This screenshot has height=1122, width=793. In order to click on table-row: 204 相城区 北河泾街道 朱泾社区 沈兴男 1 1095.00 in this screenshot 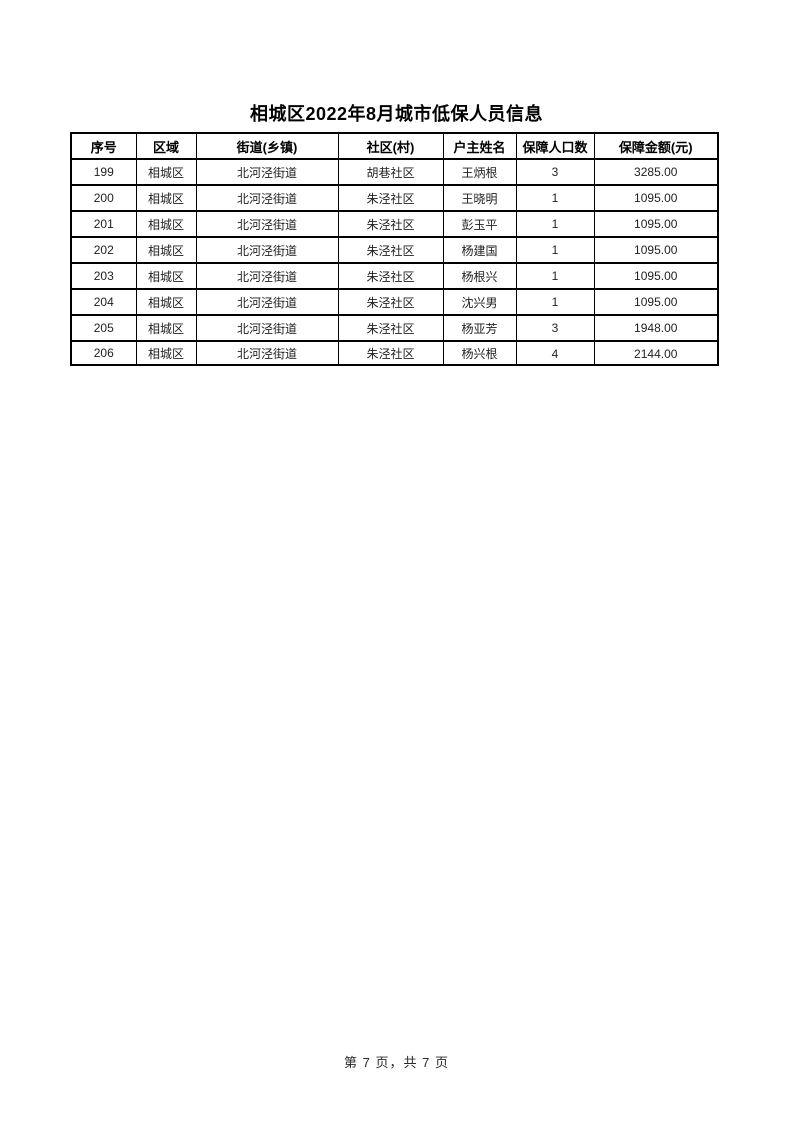, I will do `click(394, 302)`.